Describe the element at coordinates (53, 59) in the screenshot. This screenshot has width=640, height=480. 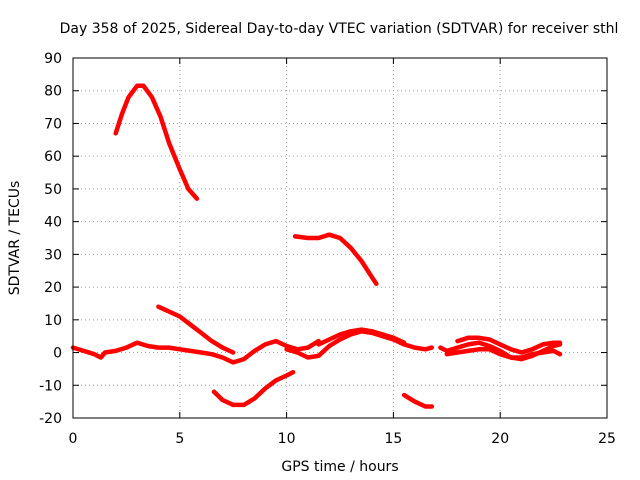
I see `y-tick-label: 90` at that location.